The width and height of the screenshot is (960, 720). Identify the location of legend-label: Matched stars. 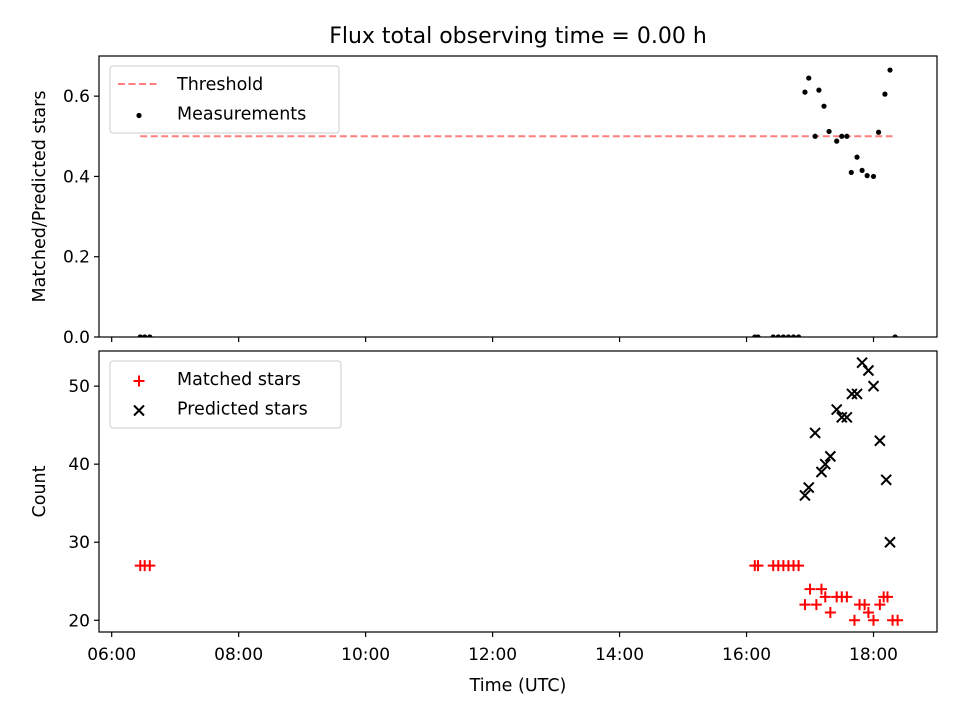
(239, 380).